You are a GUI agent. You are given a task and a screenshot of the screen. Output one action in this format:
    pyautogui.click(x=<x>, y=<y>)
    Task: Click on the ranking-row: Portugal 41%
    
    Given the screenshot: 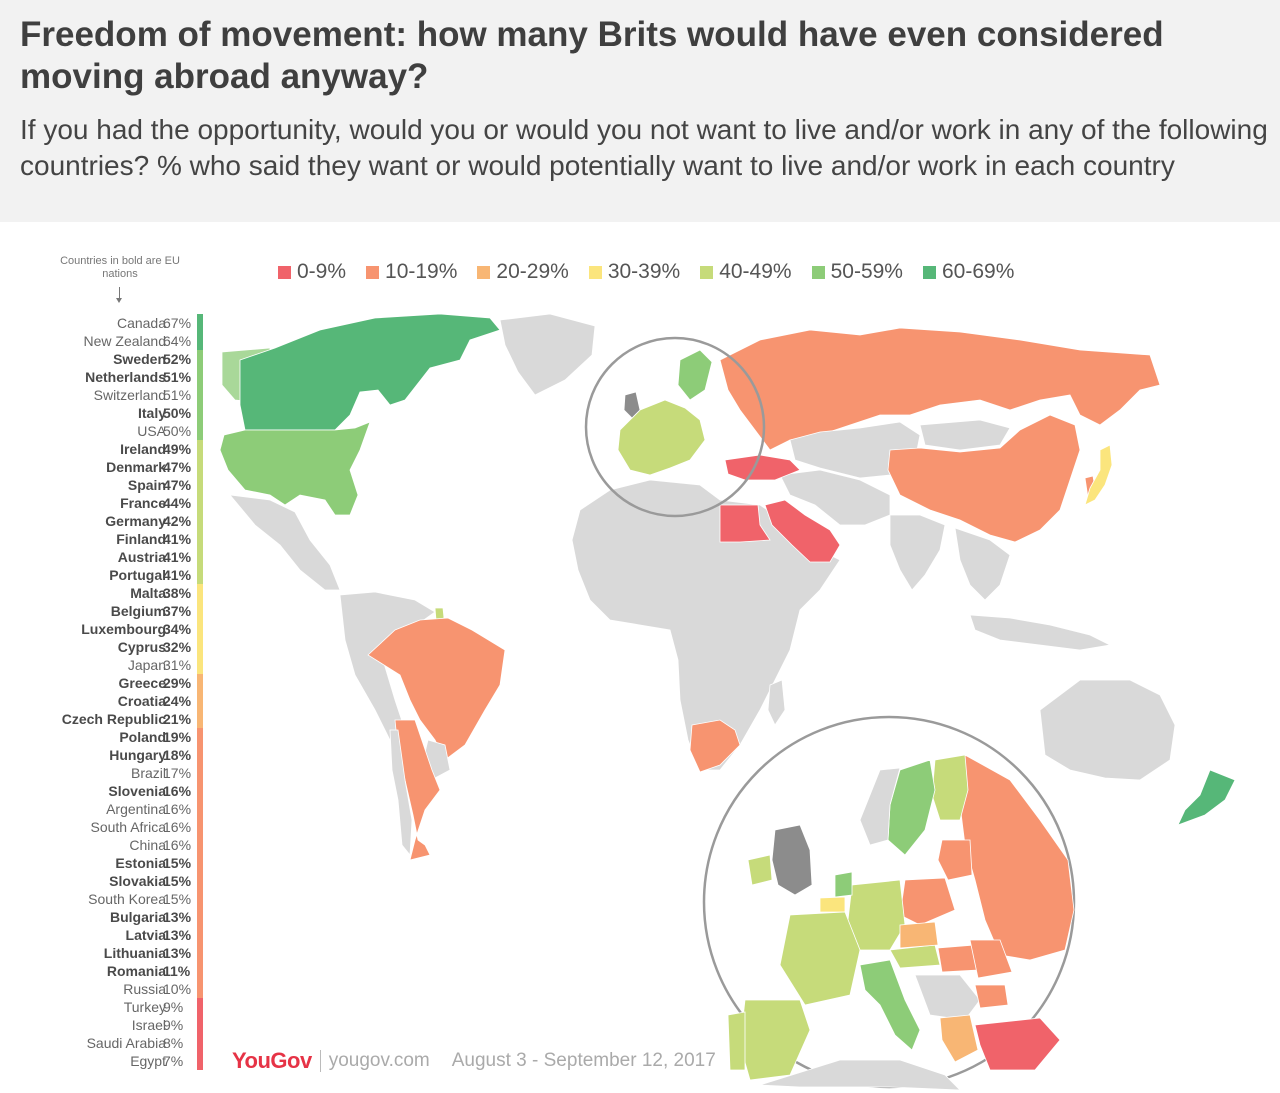 What is the action you would take?
    pyautogui.click(x=125, y=575)
    